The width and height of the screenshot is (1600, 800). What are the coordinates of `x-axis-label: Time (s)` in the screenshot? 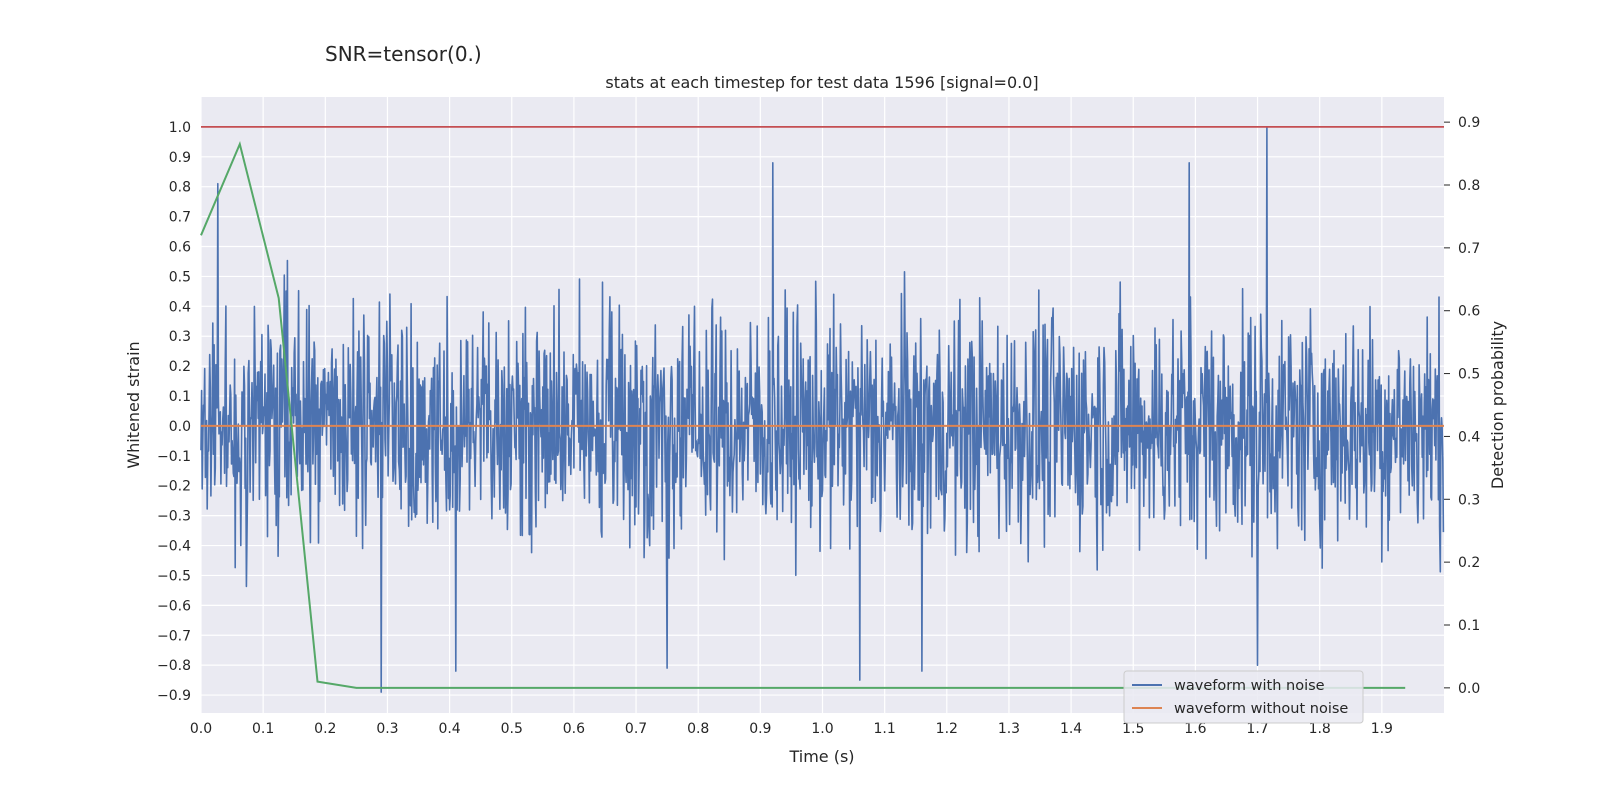 It's located at (821, 756).